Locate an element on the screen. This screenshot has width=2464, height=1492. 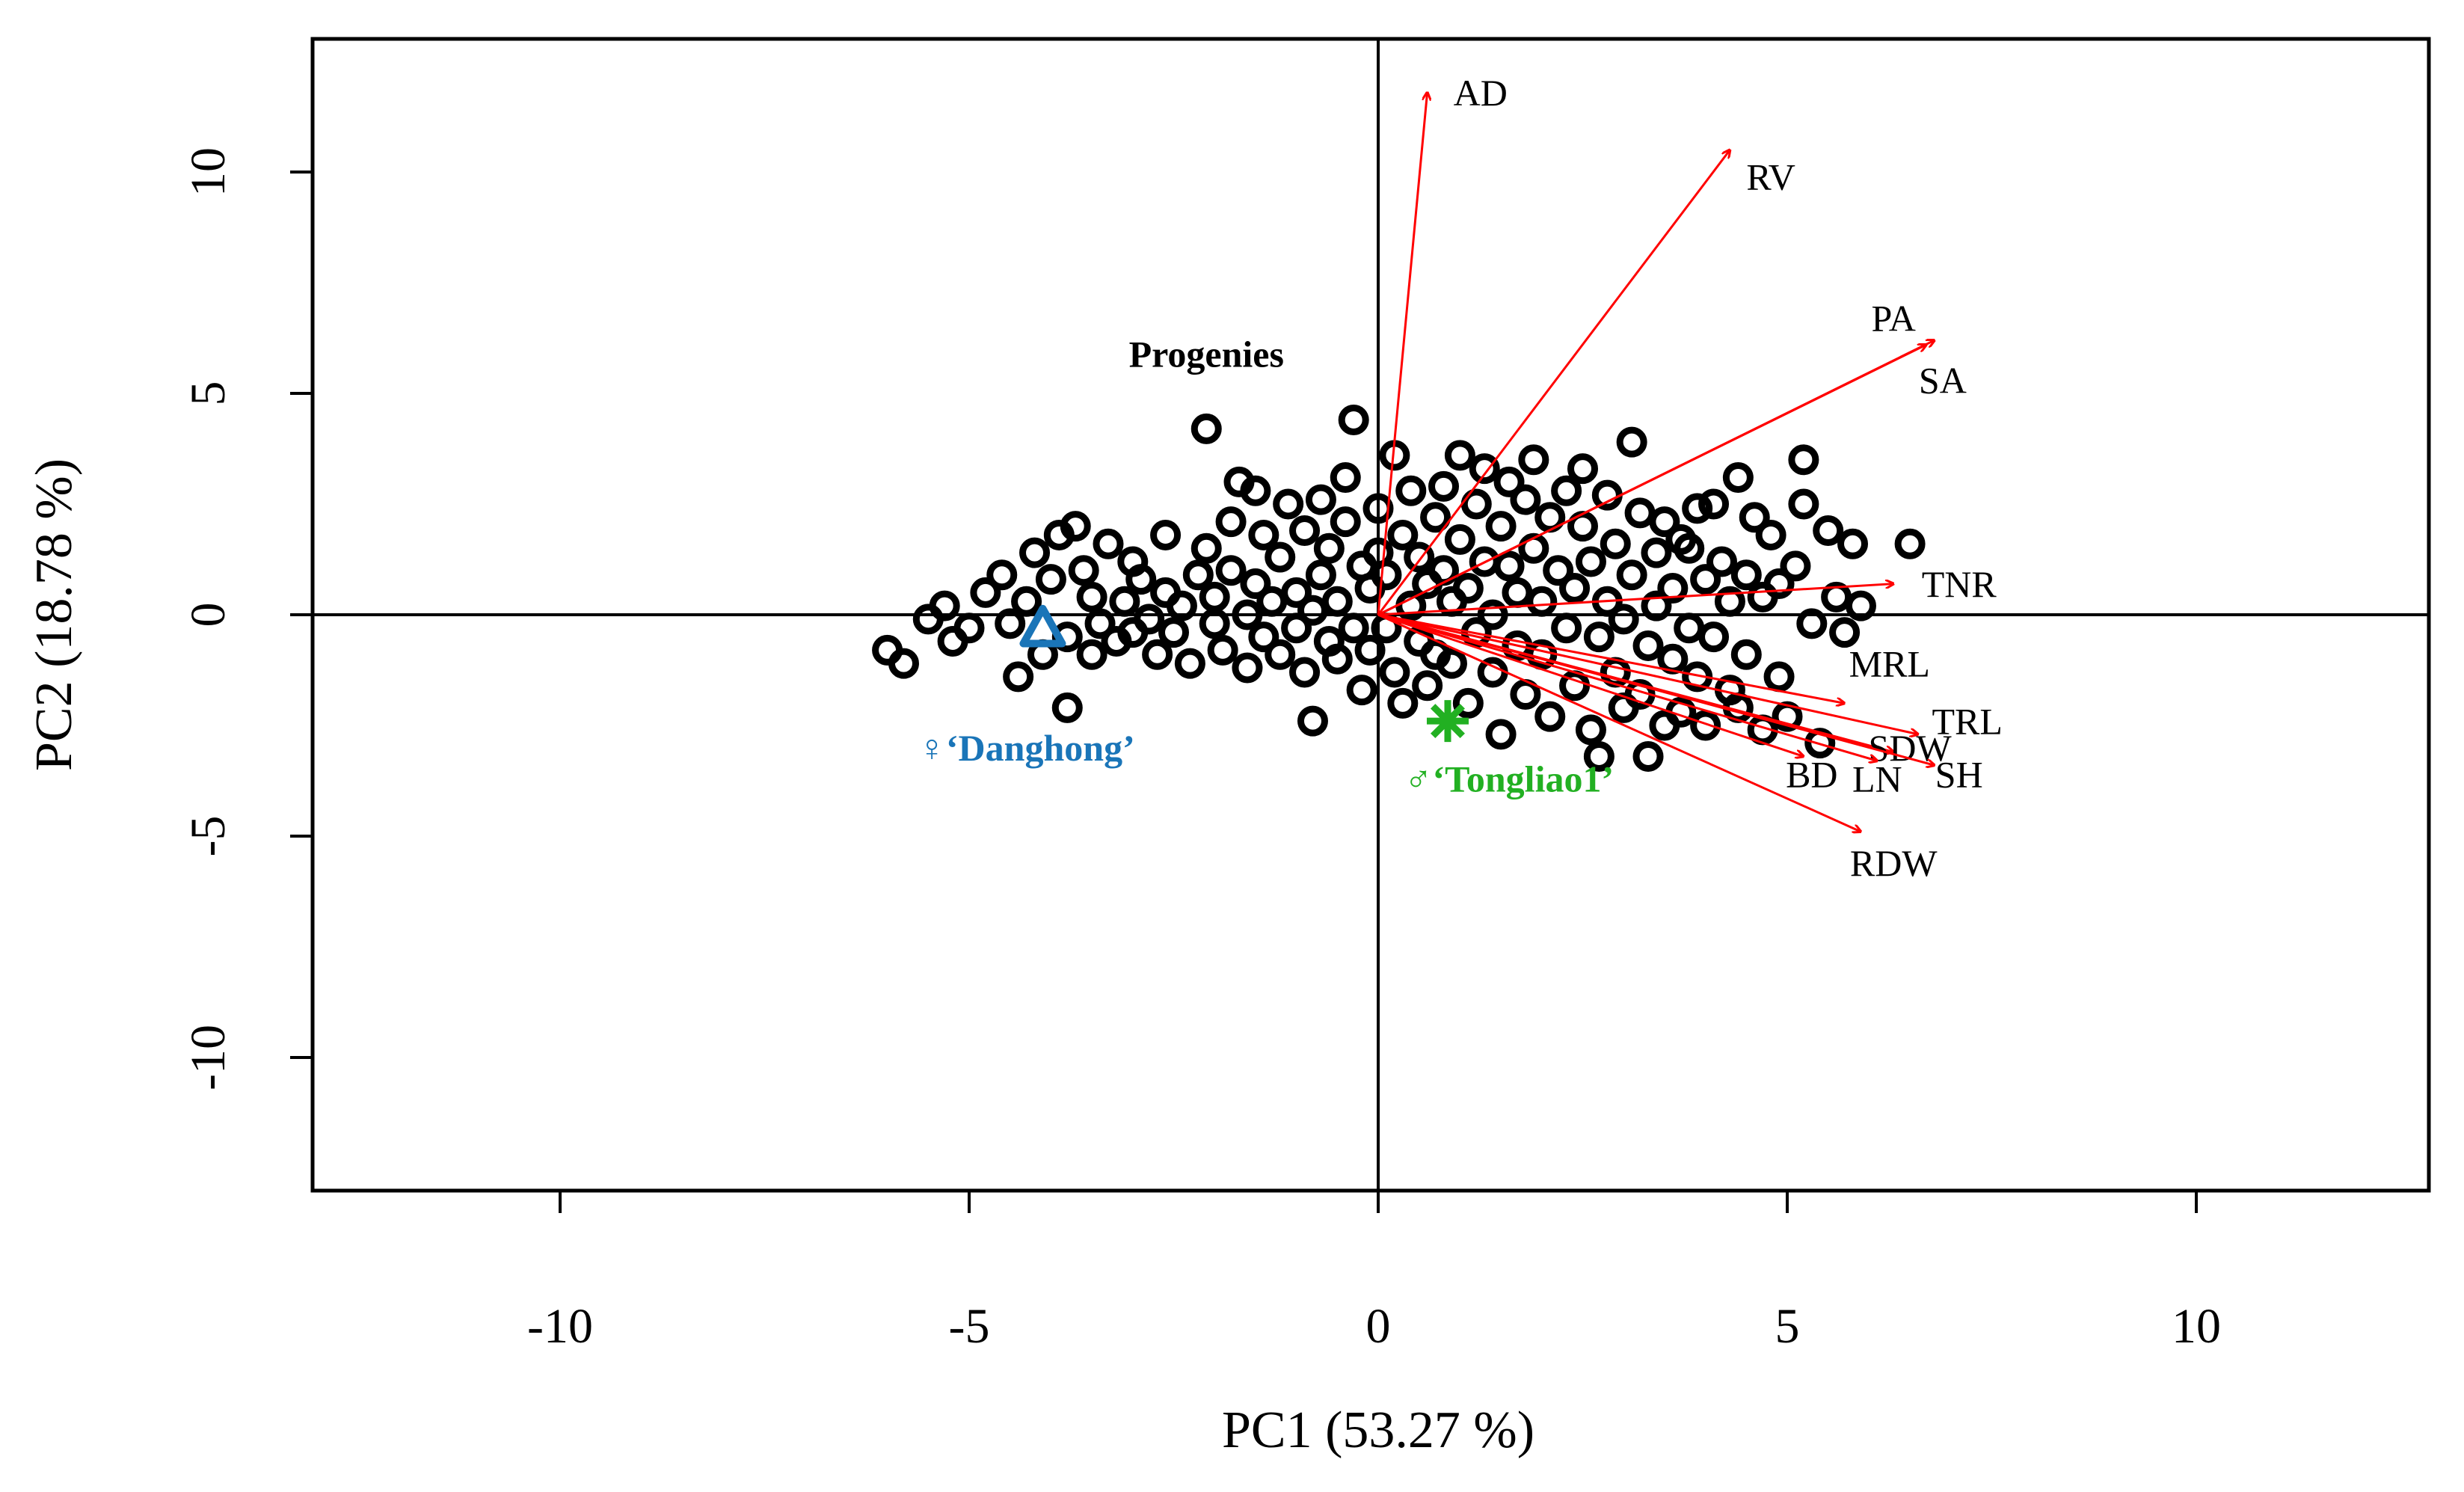
female-parent-marker is located at coordinates (1042, 626).